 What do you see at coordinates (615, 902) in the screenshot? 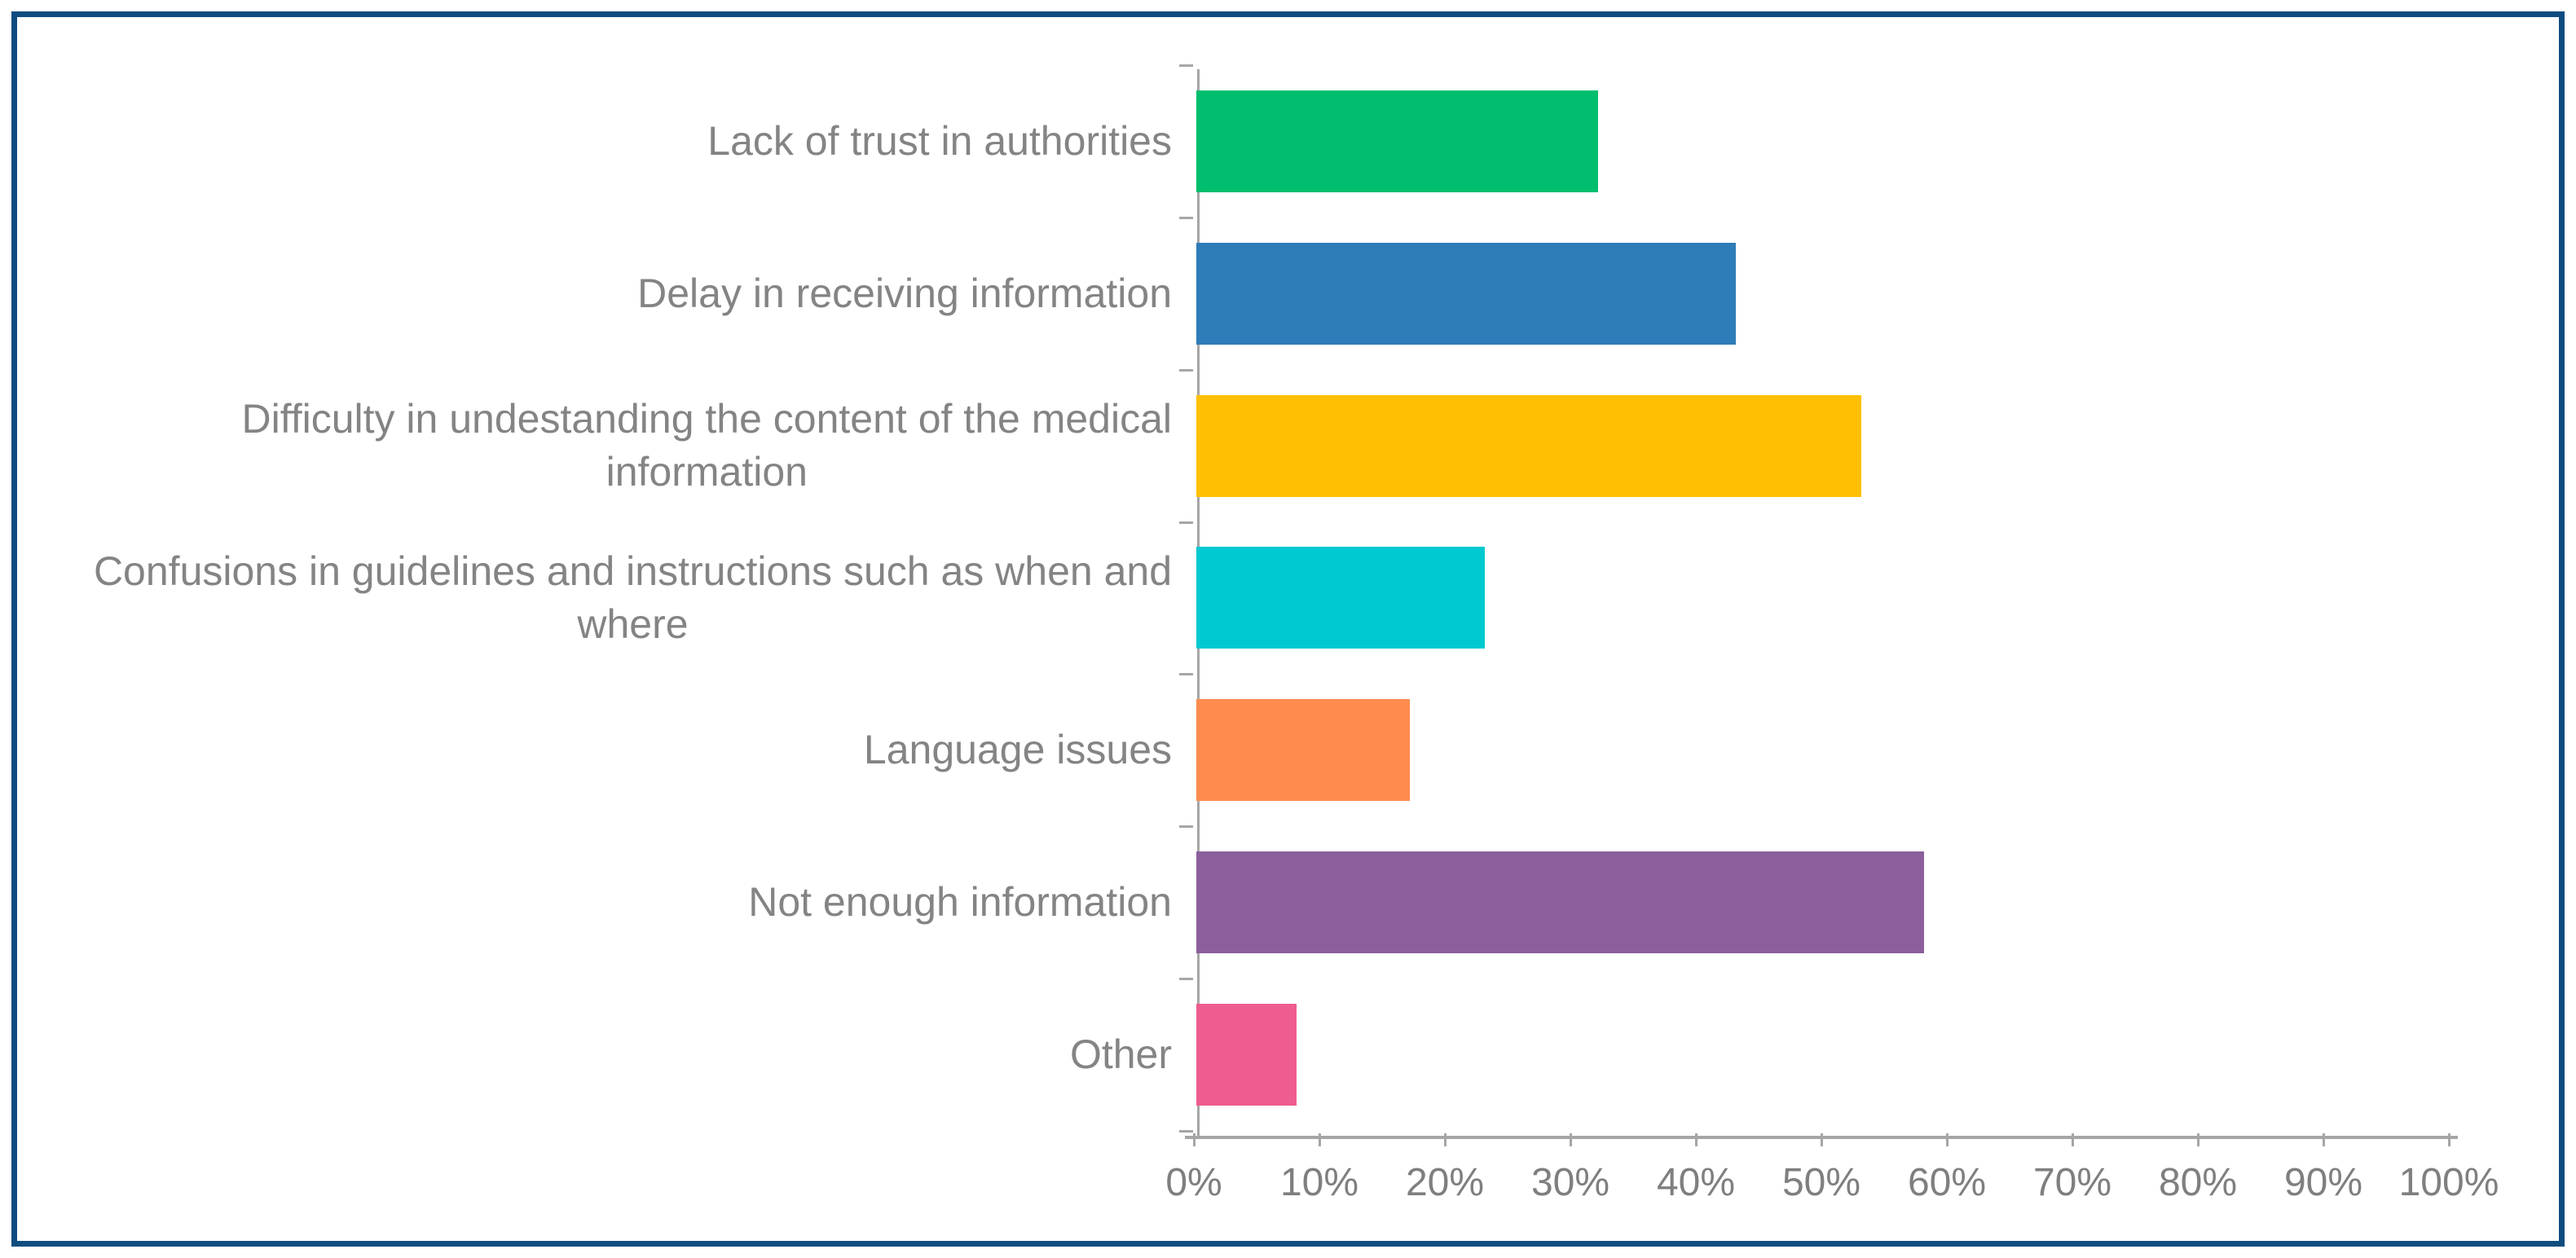
I see `category-label-cell: Not enough information` at bounding box center [615, 902].